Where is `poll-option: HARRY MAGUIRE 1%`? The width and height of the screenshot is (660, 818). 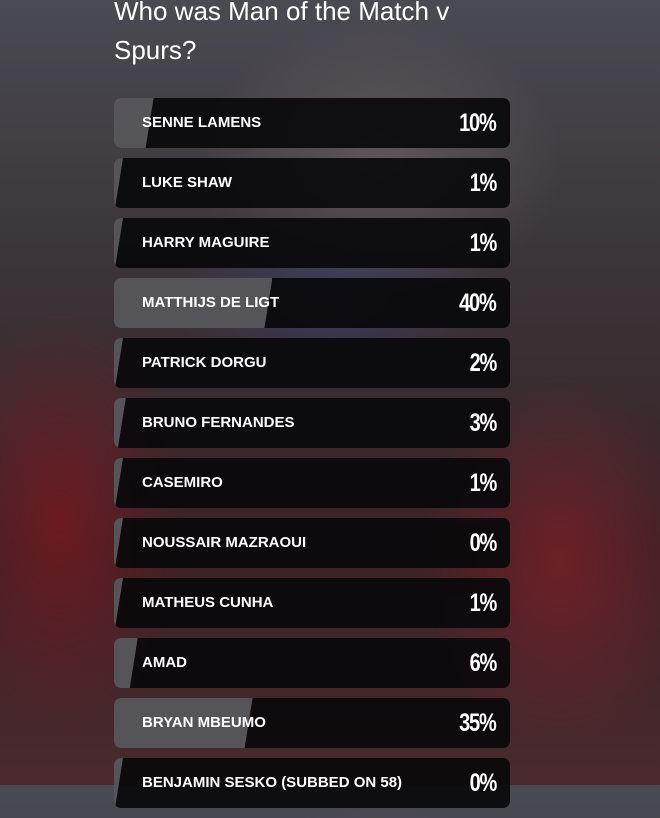 poll-option: HARRY MAGUIRE 1% is located at coordinates (312, 243).